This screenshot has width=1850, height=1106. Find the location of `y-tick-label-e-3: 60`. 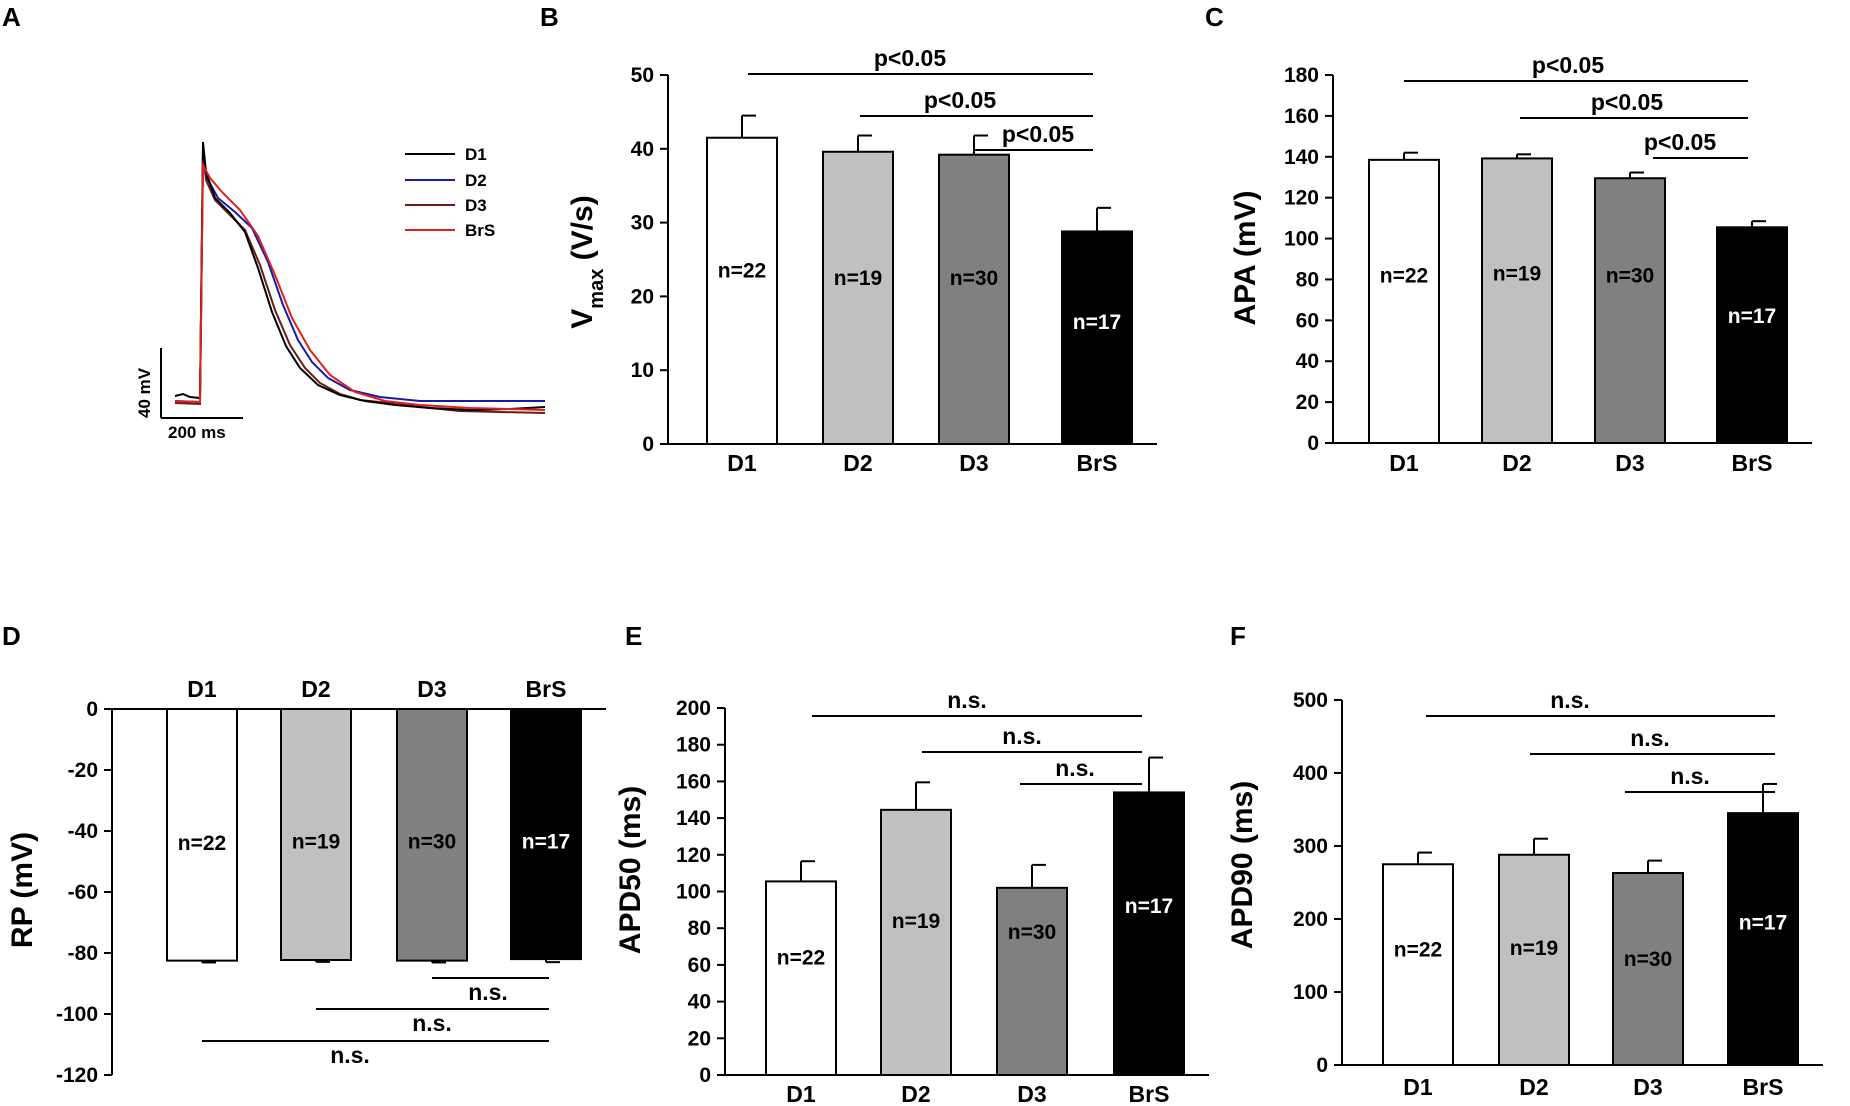

y-tick-label-e-3: 60 is located at coordinates (699, 965).